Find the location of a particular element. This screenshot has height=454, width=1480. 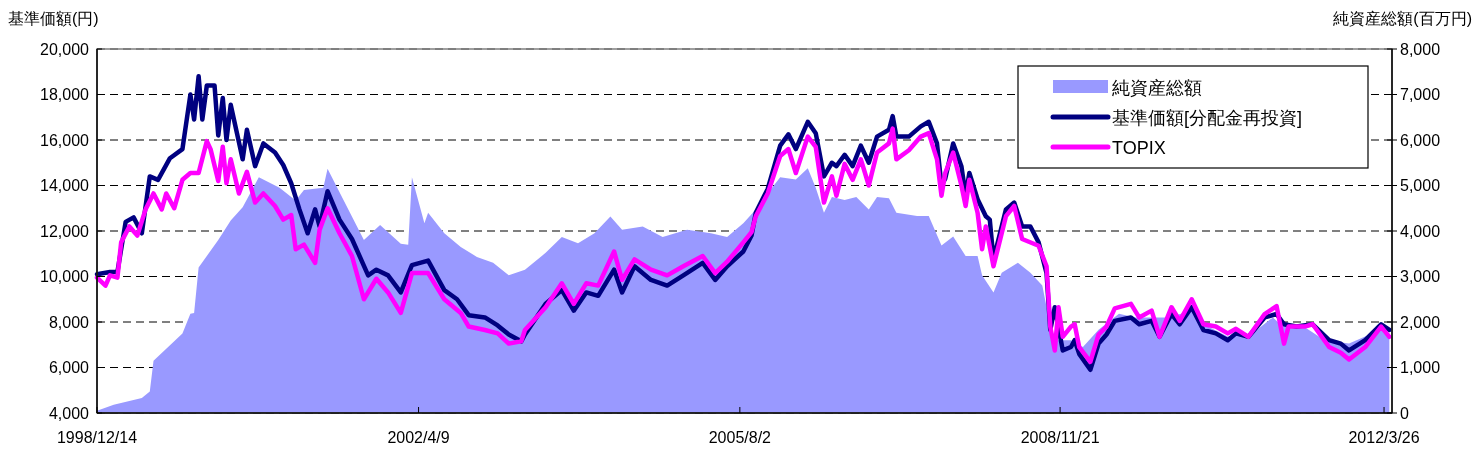

legend-label: 基準価額[分配金再投資] is located at coordinates (1207, 117).